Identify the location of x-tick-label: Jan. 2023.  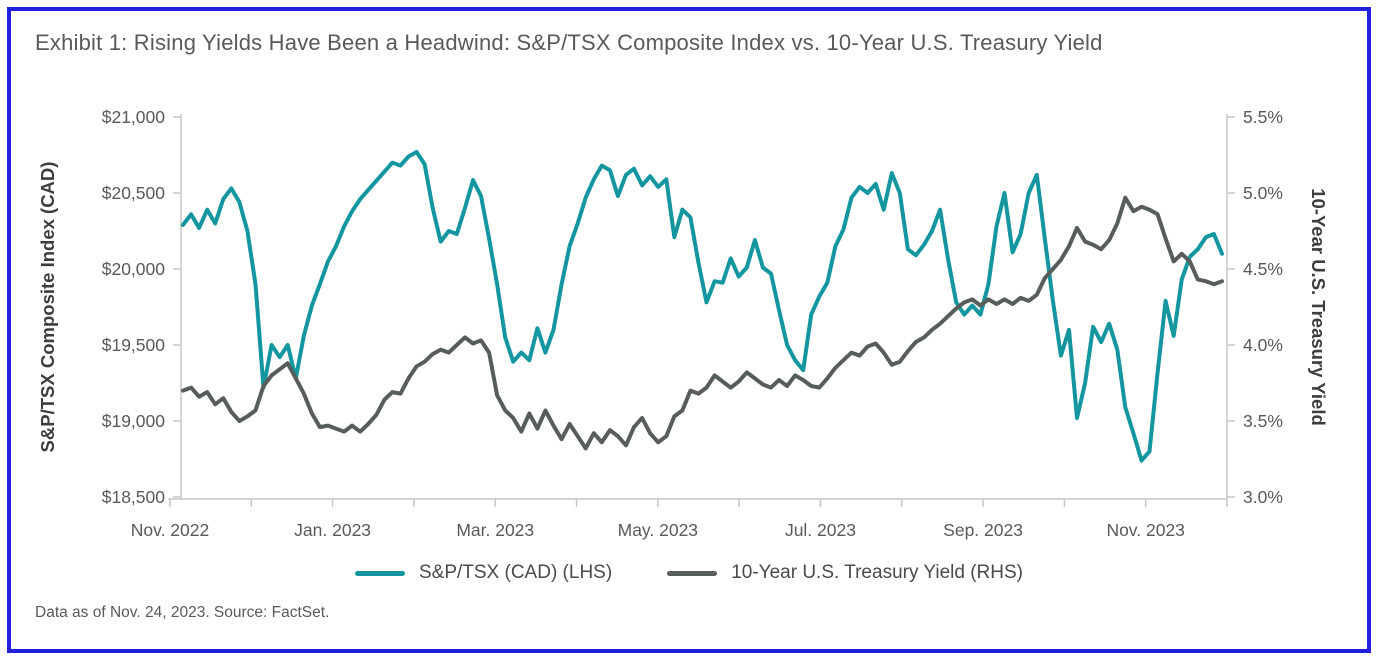
(332, 530).